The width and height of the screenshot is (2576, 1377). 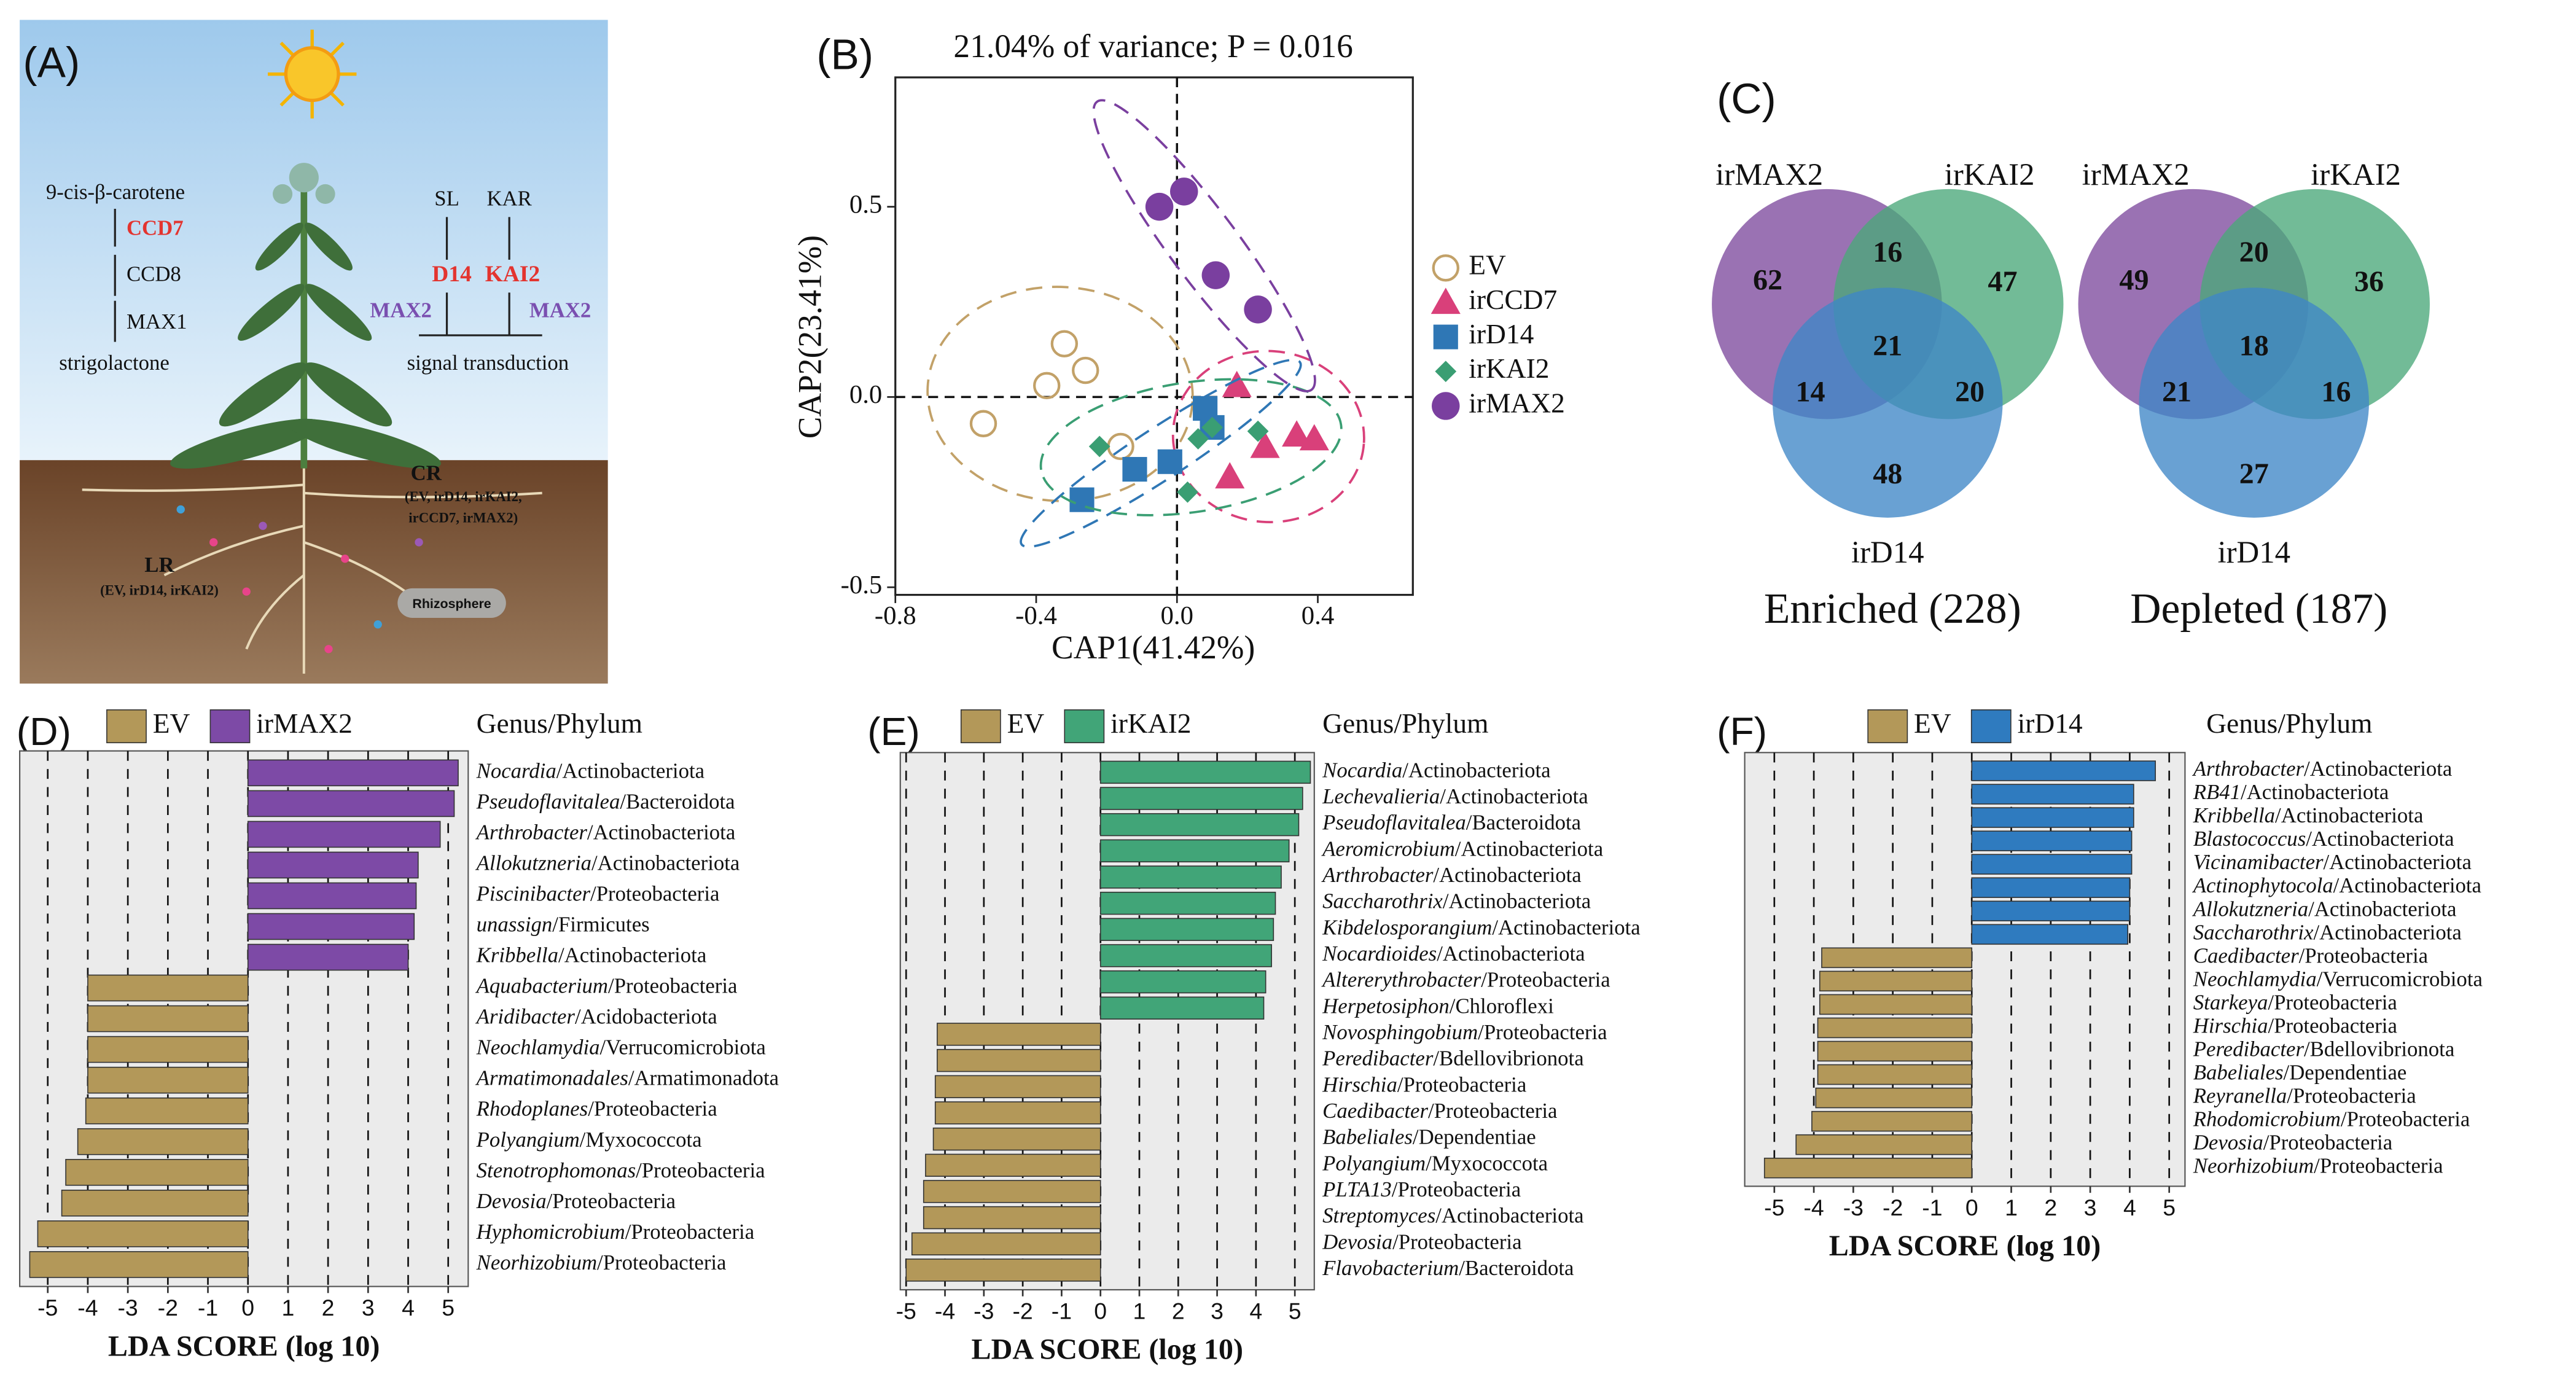 What do you see at coordinates (703, 1078) in the screenshot?
I see `phylum: /Armatimonadota` at bounding box center [703, 1078].